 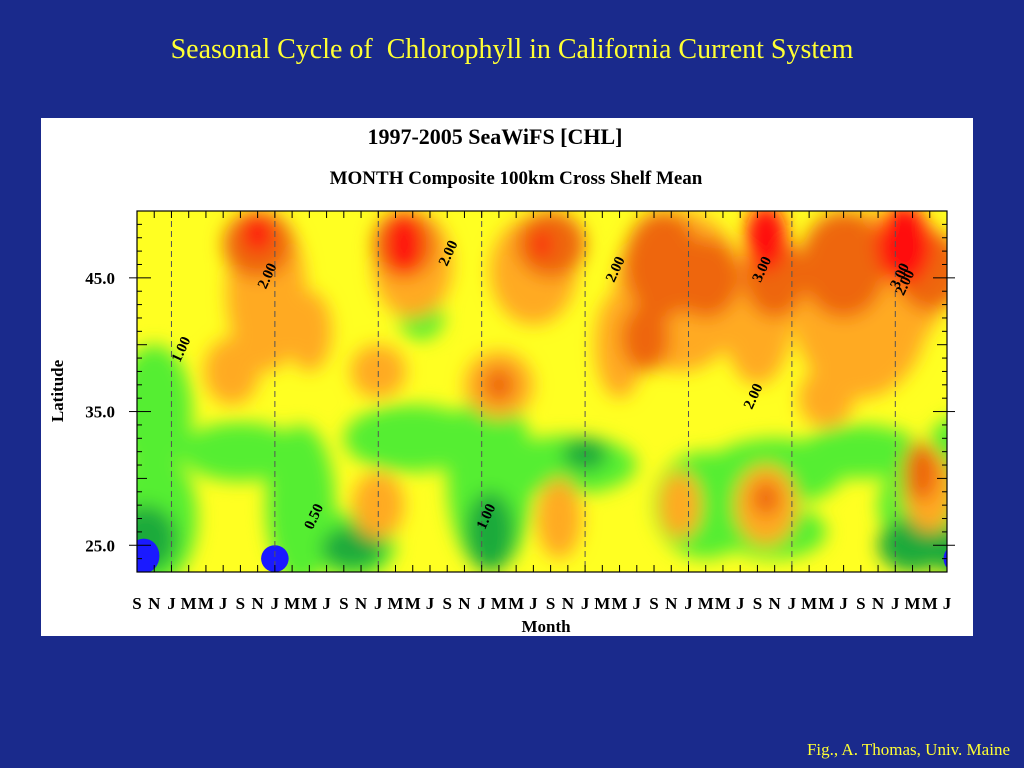 What do you see at coordinates (206, 603) in the screenshot?
I see `x-tick-label-4: M` at bounding box center [206, 603].